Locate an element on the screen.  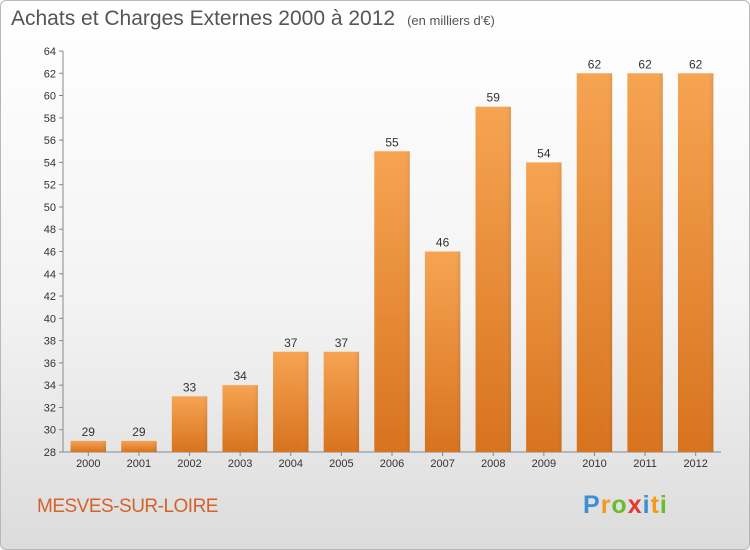
data-label: 46 is located at coordinates (443, 243).